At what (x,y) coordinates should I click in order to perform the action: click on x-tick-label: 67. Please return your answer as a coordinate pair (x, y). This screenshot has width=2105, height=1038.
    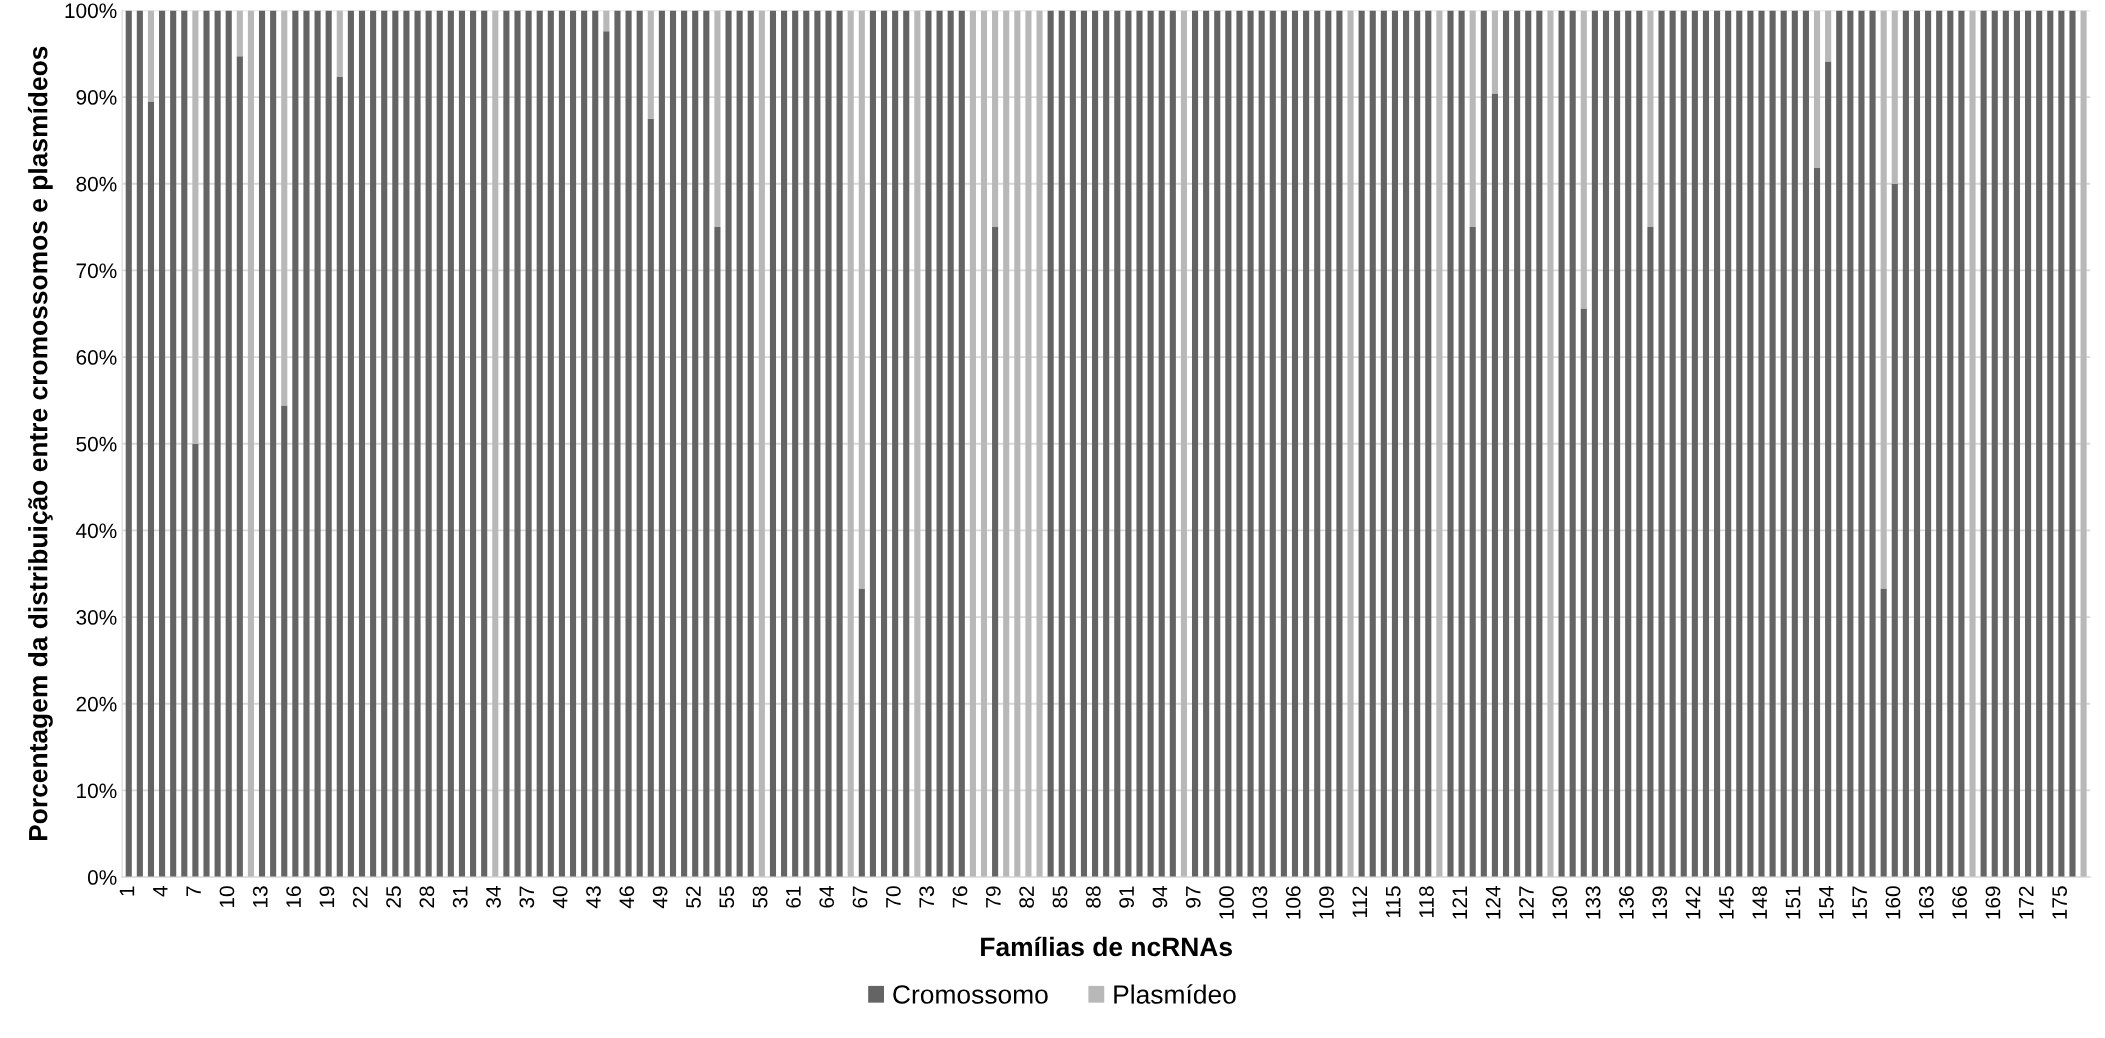
    Looking at the image, I should click on (860, 897).